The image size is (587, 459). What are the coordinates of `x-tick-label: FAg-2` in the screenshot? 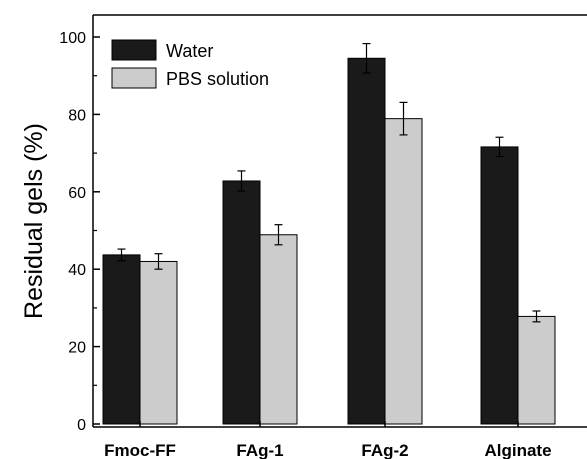 It's located at (384, 450).